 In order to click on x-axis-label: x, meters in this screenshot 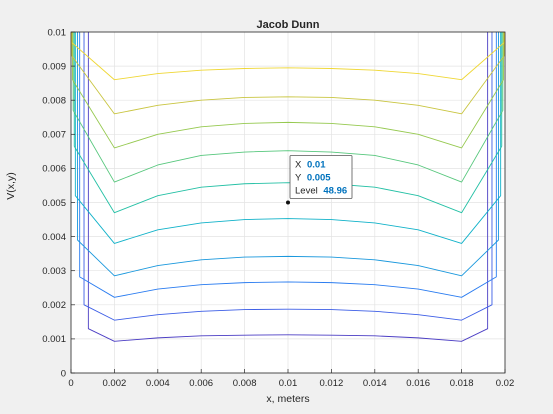, I will do `click(287, 399)`.